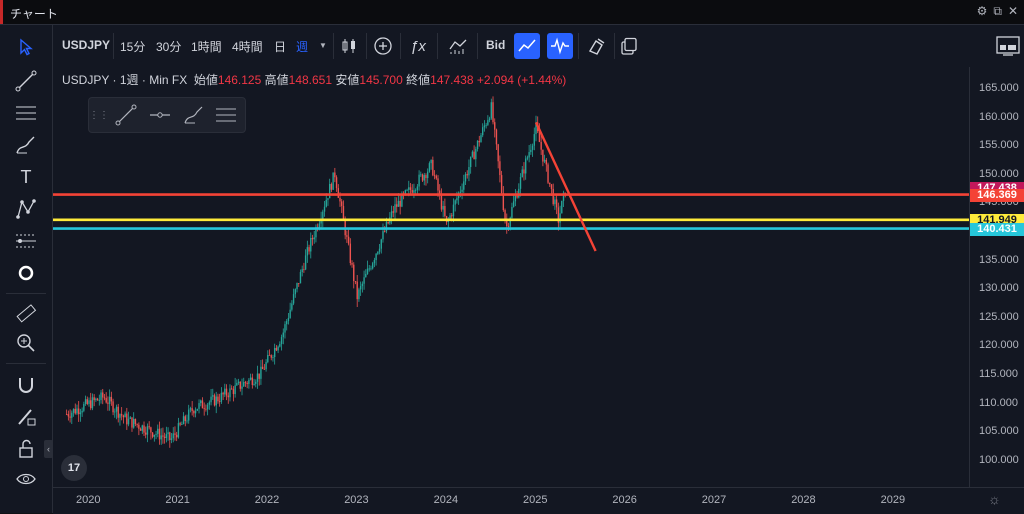  I want to click on ruler-icon, so click(26, 313).